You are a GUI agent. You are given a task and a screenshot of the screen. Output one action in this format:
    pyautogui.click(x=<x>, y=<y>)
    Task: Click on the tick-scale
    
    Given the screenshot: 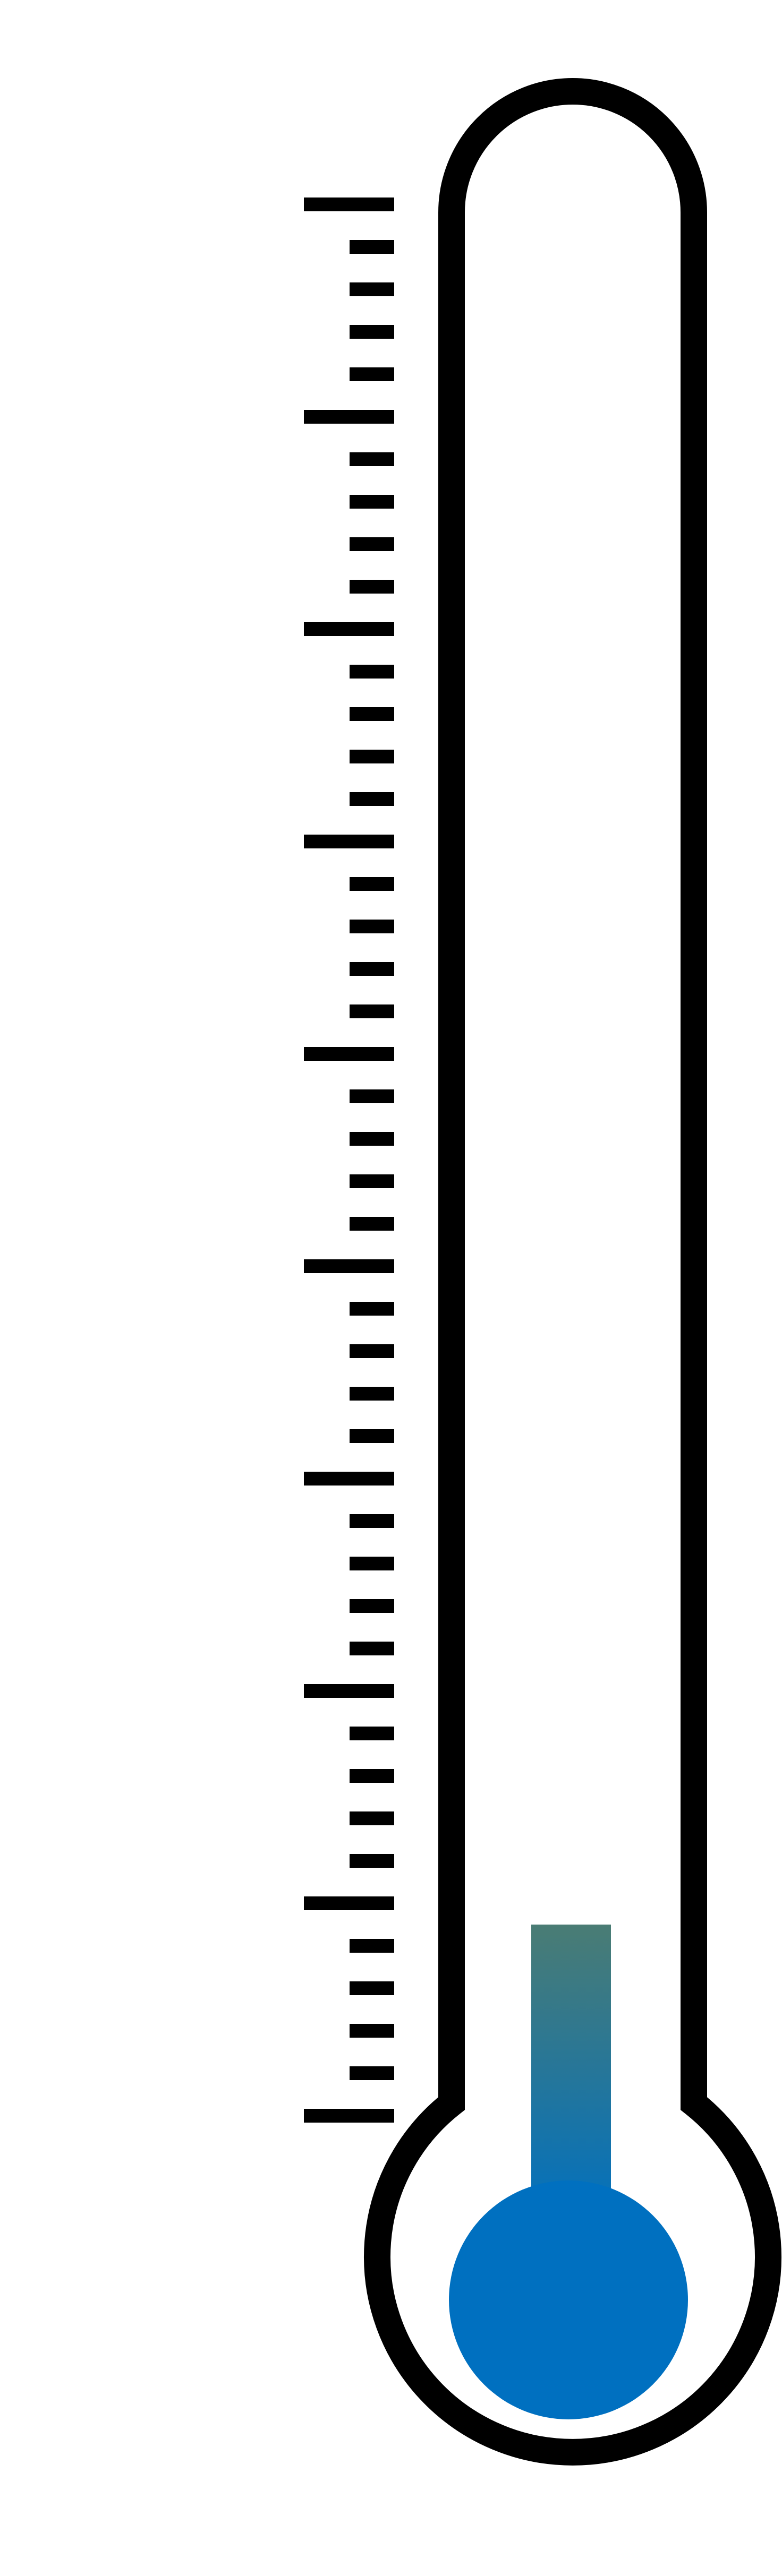 What is the action you would take?
    pyautogui.click(x=349, y=1160)
    